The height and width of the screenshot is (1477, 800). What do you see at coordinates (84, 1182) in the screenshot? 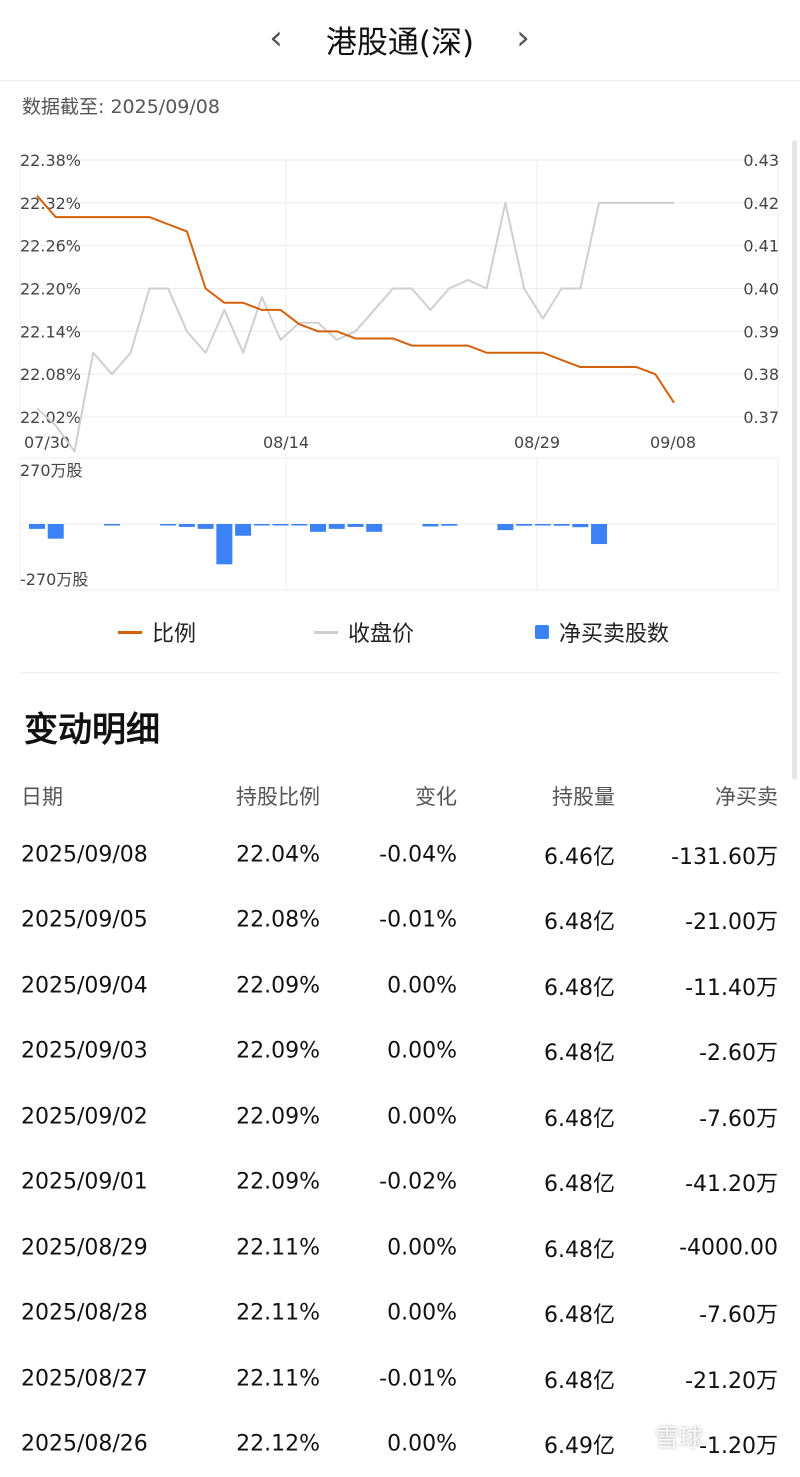
I see `cell-date: 2025/09/01` at bounding box center [84, 1182].